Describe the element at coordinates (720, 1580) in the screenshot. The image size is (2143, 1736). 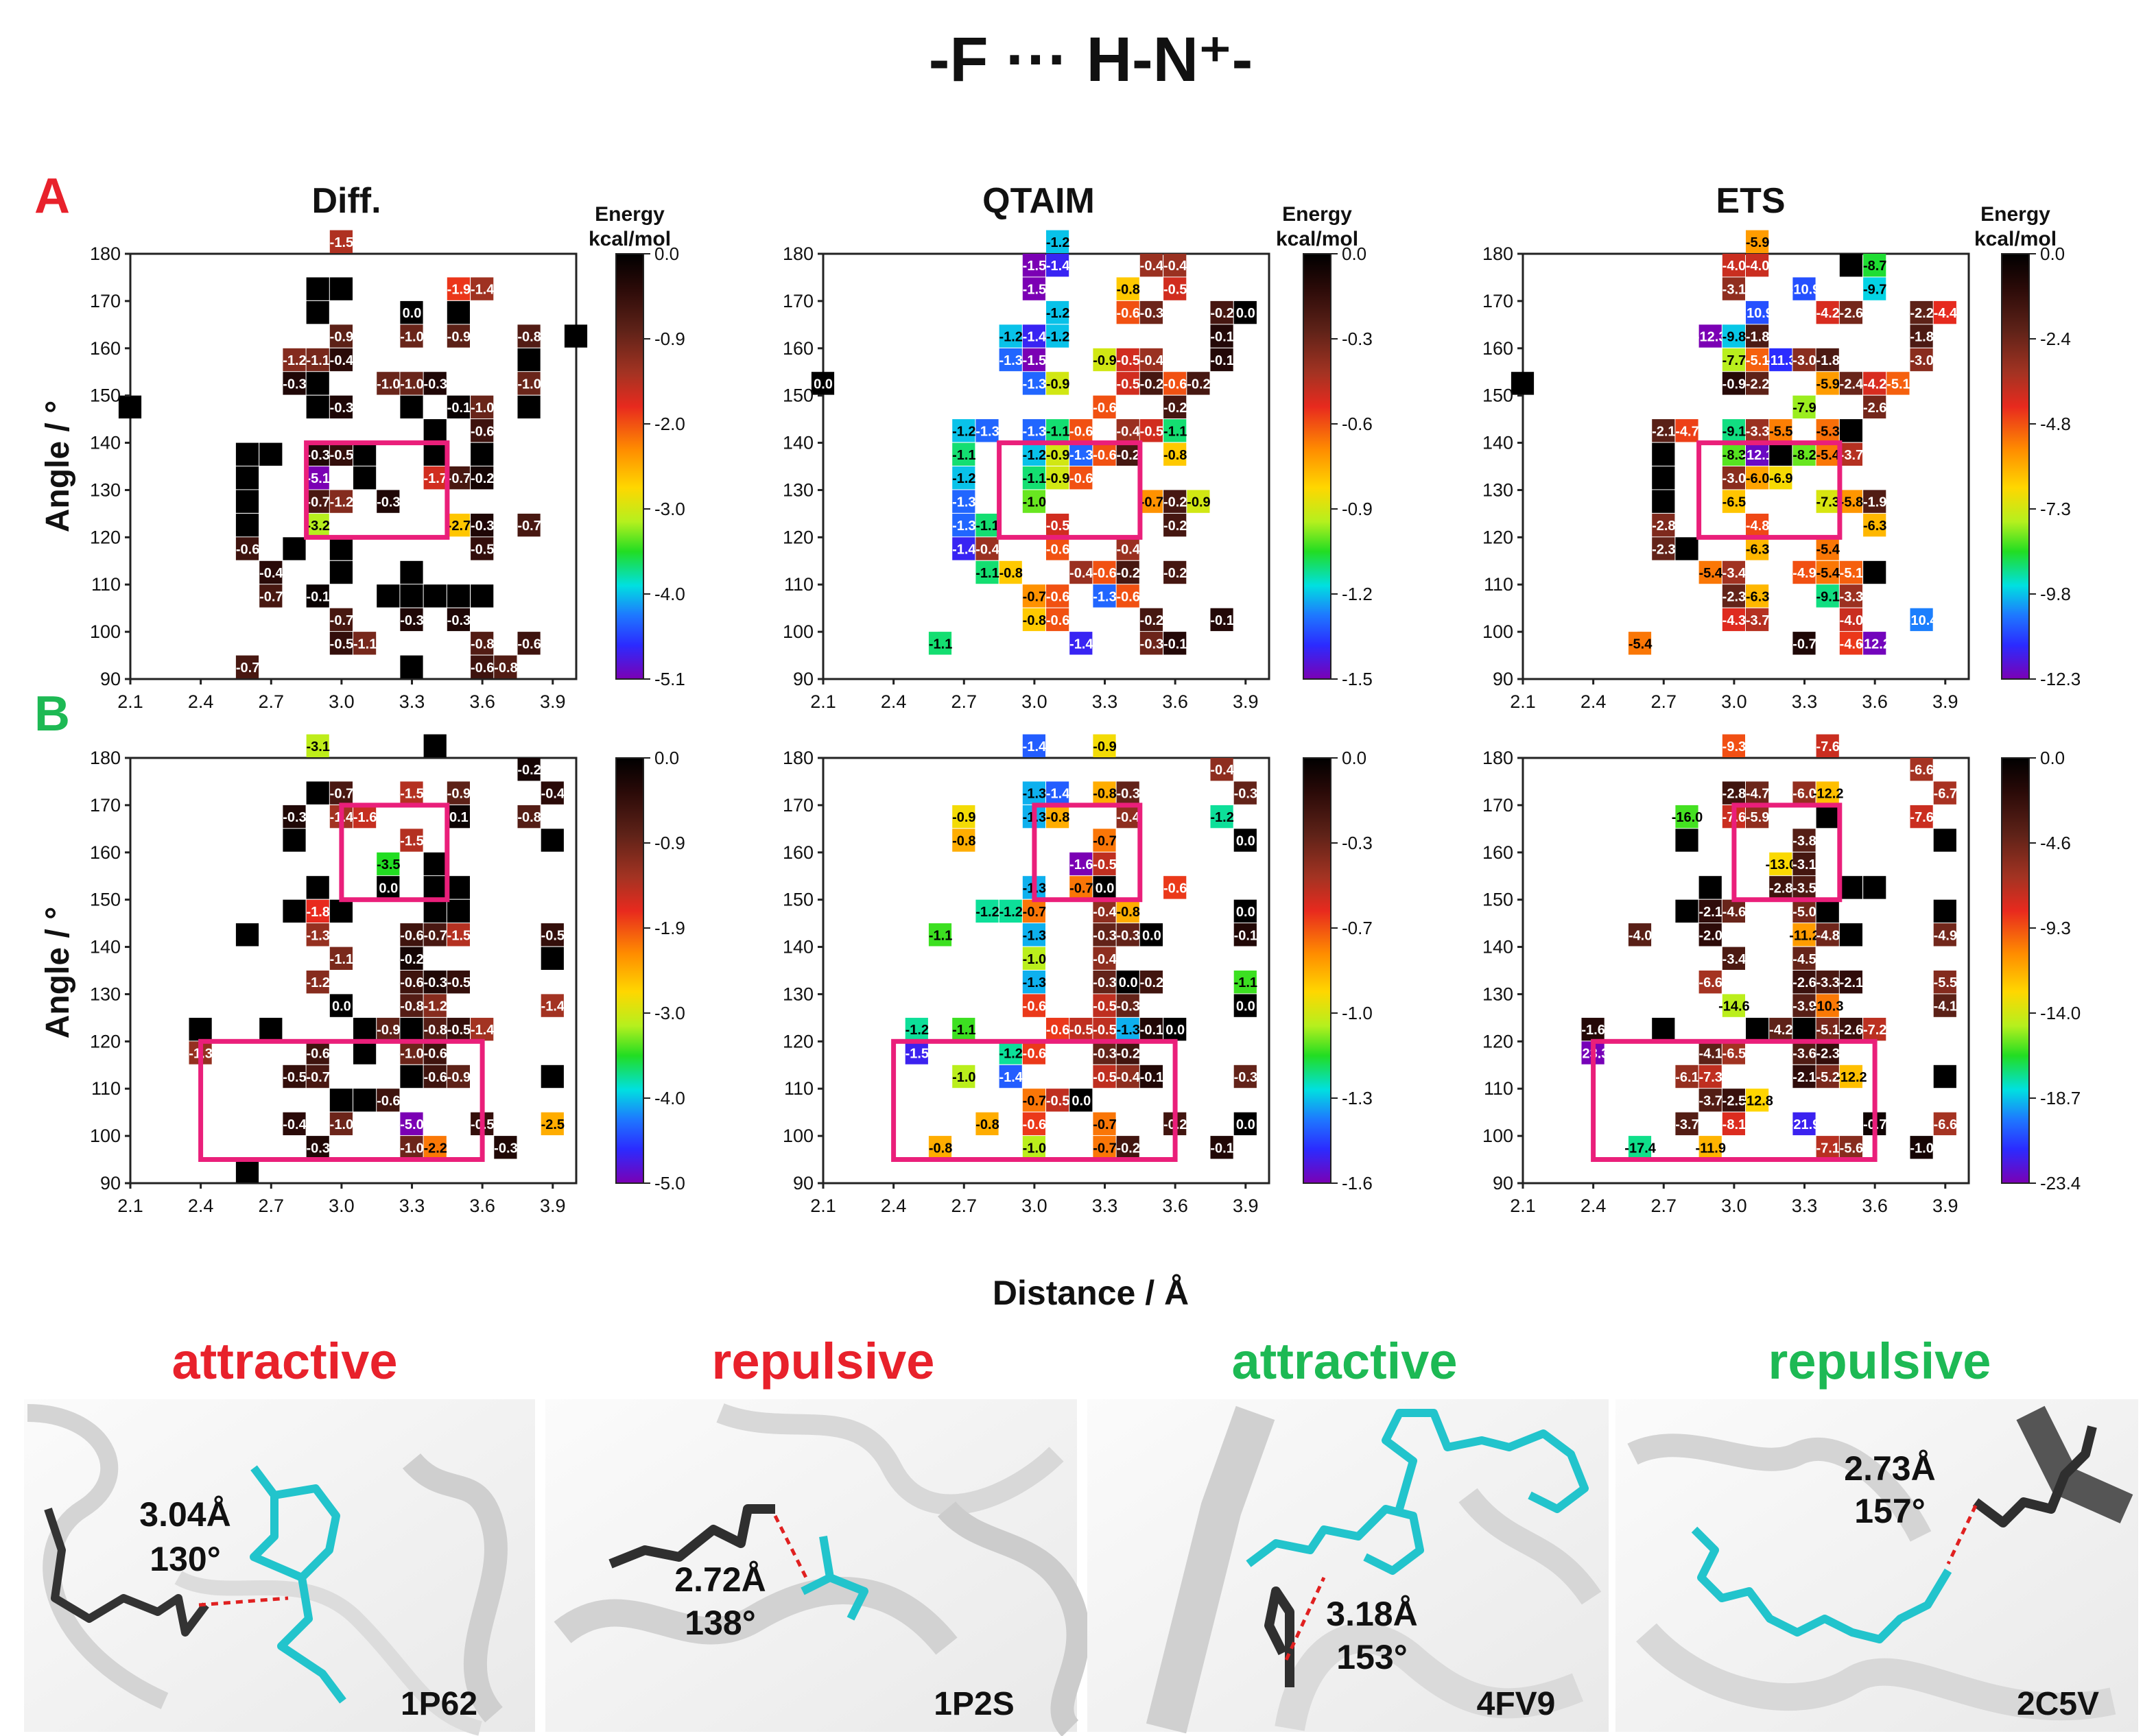
I see `distance-label: 2.72Å` at that location.